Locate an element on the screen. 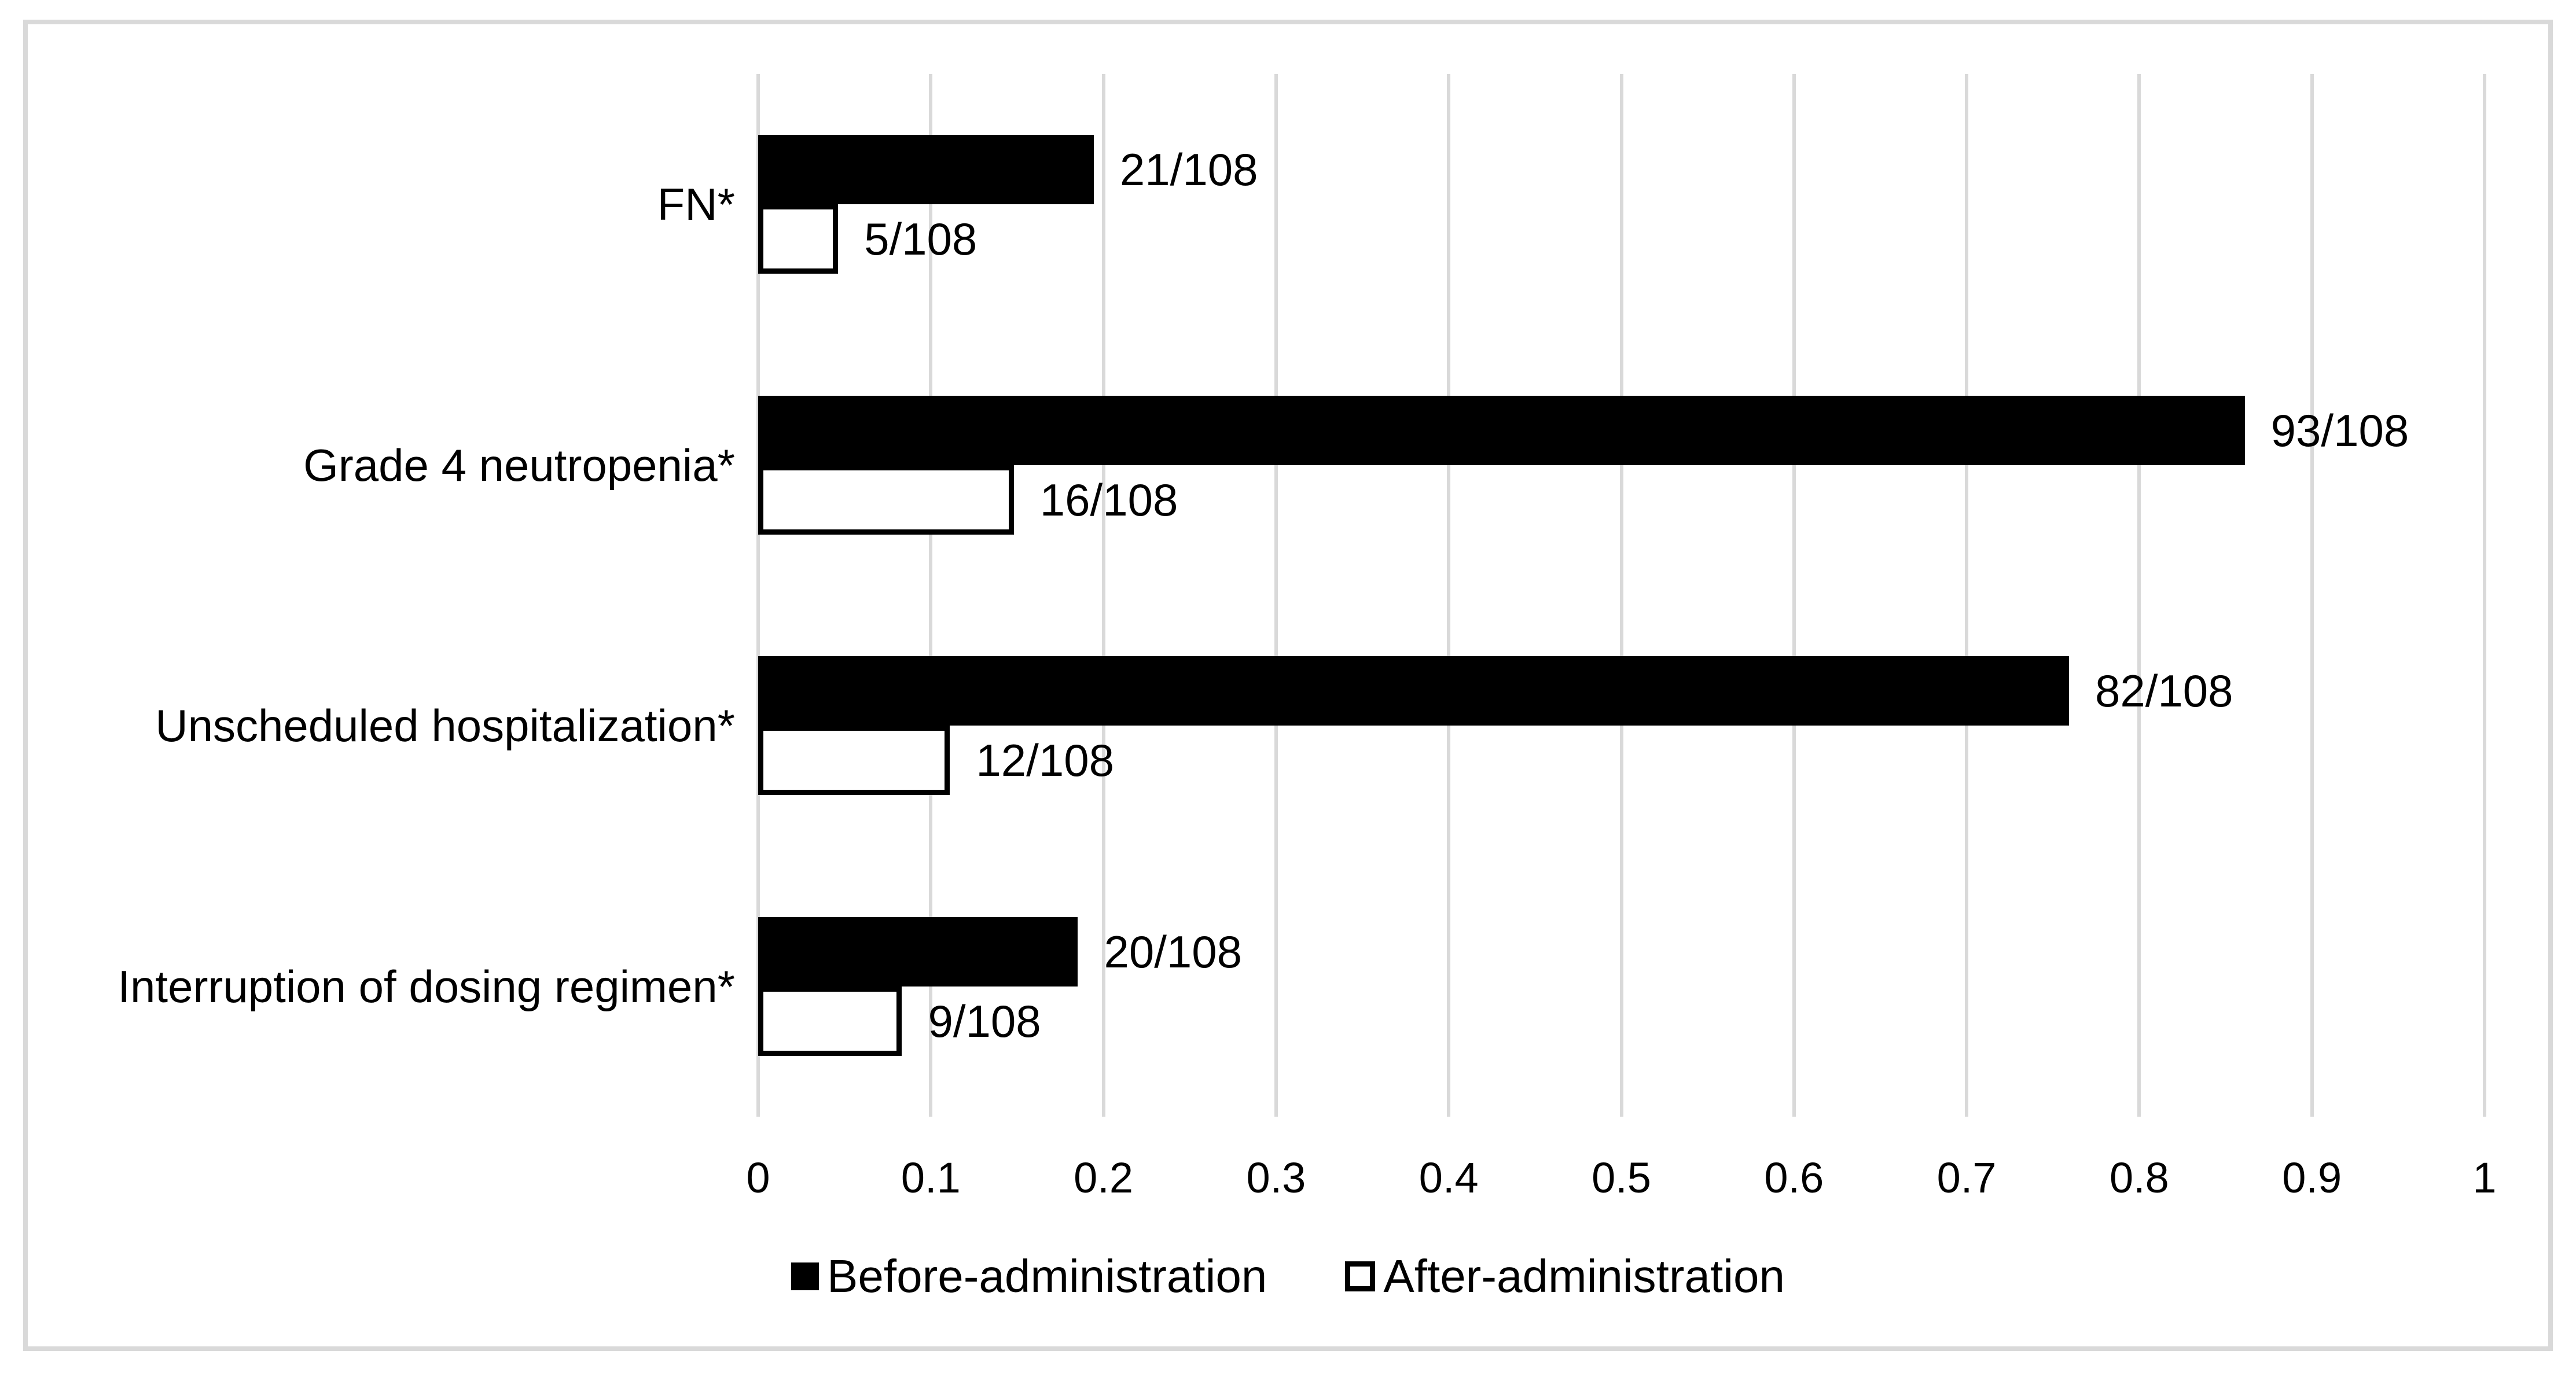  category-label-3: Interruption of dosing regimen* is located at coordinates (426, 986).